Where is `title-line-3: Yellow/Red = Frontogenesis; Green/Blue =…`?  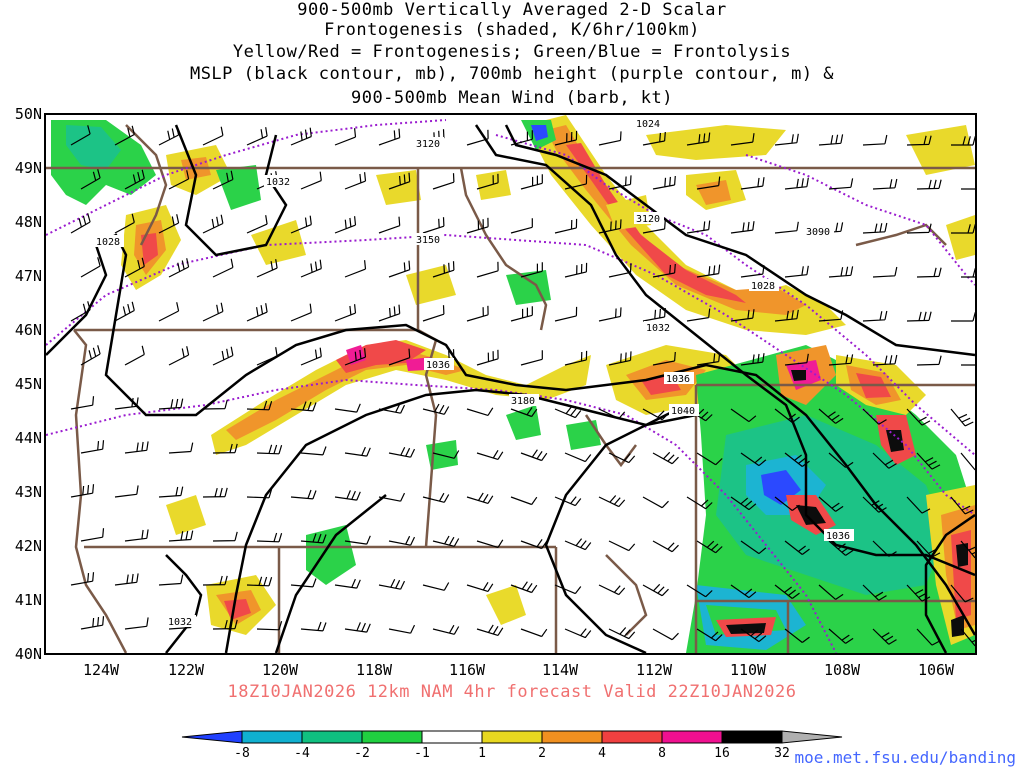 title-line-3: Yellow/Red = Frontogenesis; Green/Blue =… is located at coordinates (512, 52).